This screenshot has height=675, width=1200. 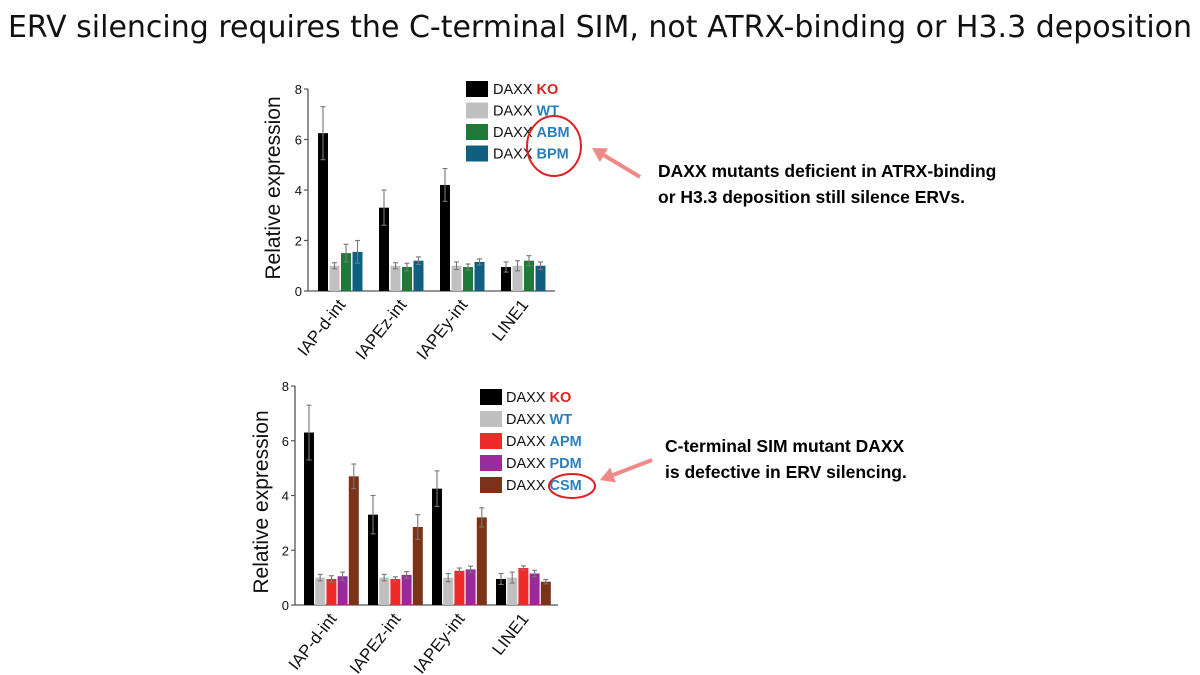 I want to click on legend-label: PDM, so click(x=566, y=464).